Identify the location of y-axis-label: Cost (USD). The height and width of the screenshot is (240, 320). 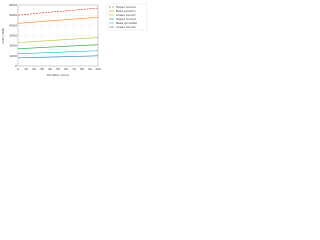
(3, 36).